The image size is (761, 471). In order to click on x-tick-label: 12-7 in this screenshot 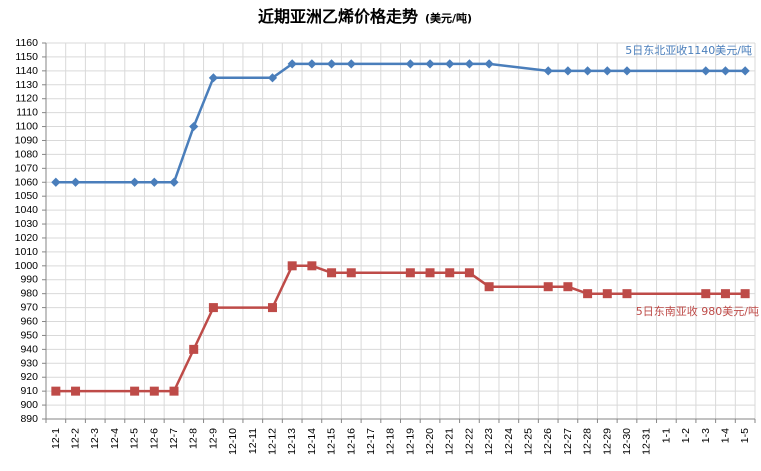, I will do `click(174, 438)`.